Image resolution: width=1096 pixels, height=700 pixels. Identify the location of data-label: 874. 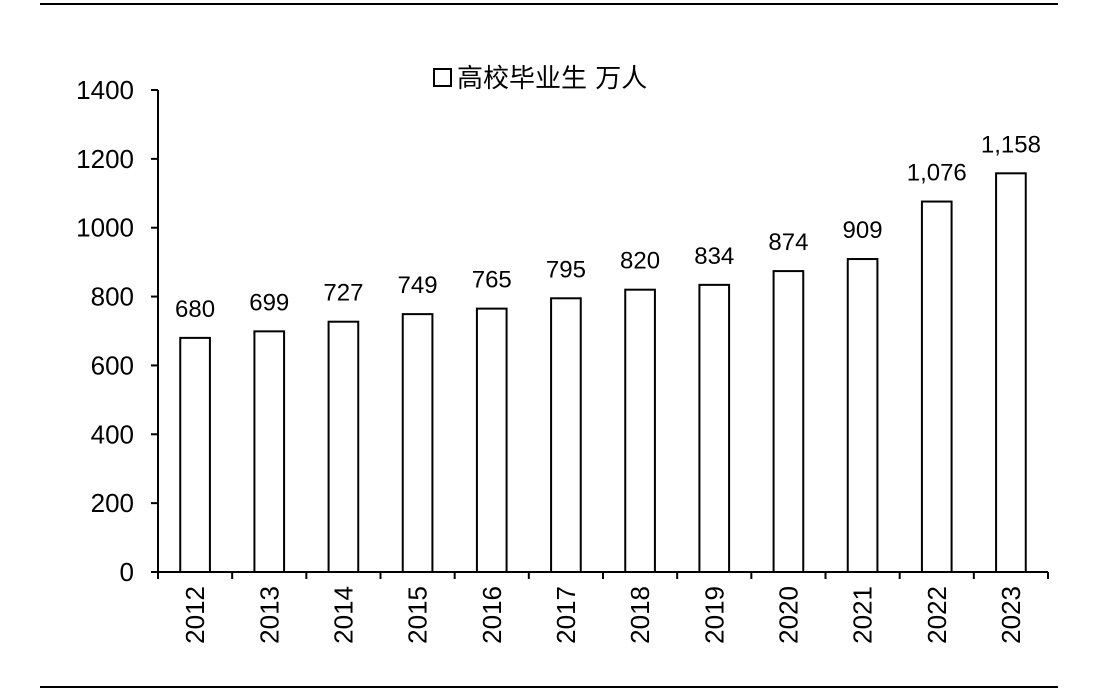
(788, 242).